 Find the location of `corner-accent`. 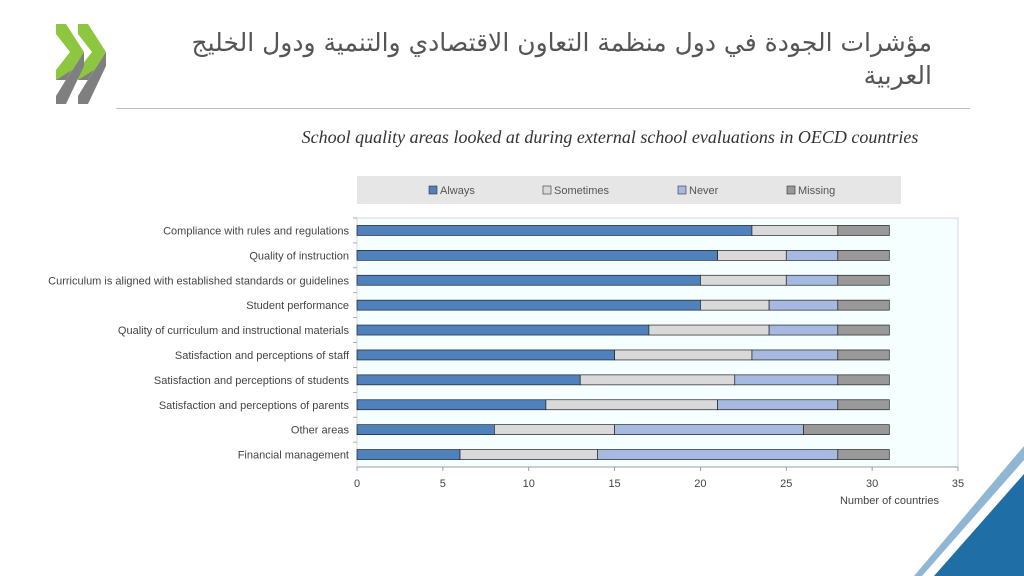

corner-accent is located at coordinates (969, 511).